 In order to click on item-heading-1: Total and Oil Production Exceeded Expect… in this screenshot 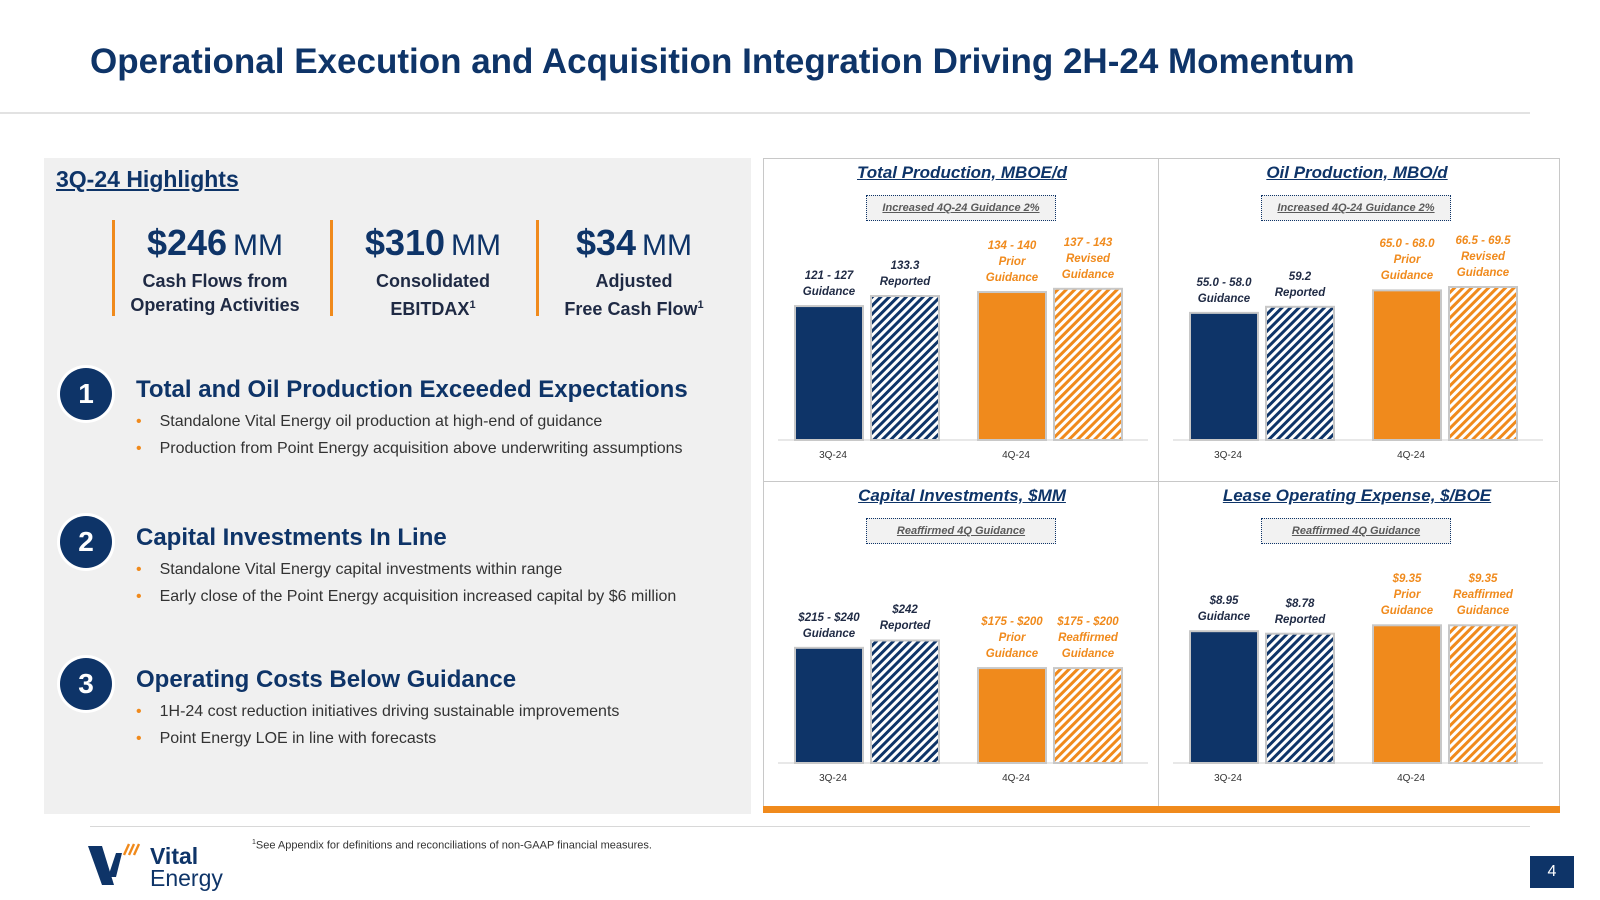, I will do `click(412, 389)`.